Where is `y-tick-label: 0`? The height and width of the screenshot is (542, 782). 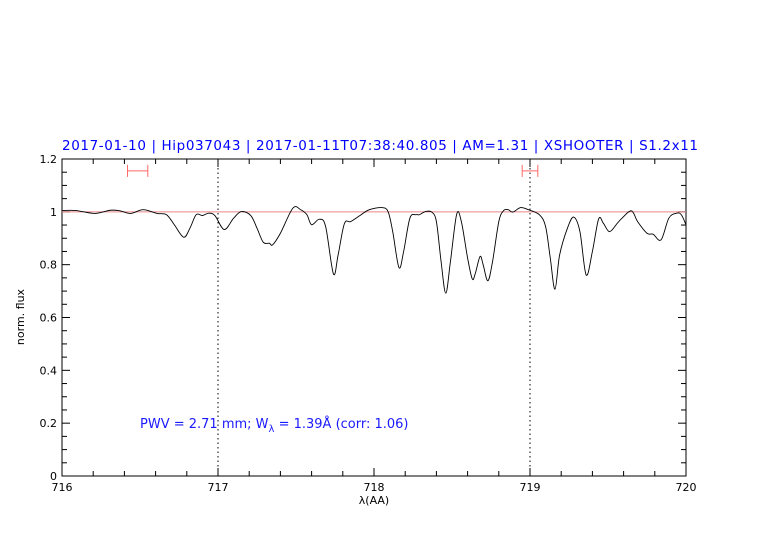 y-tick-label: 0 is located at coordinates (53, 476).